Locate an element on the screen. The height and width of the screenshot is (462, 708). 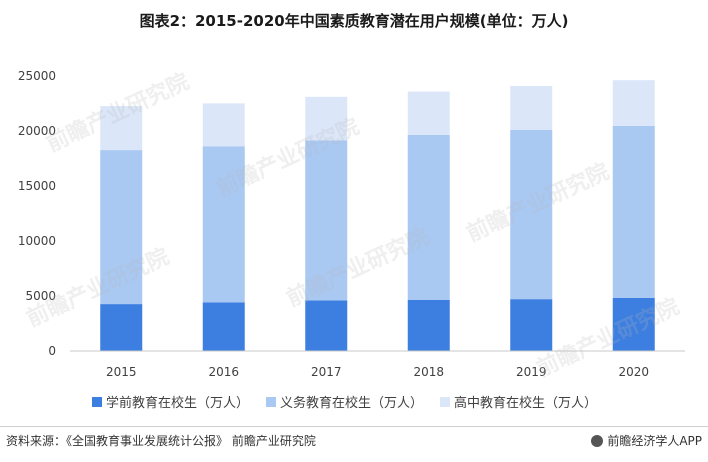
x-tick-label: 2018 is located at coordinates (428, 372).